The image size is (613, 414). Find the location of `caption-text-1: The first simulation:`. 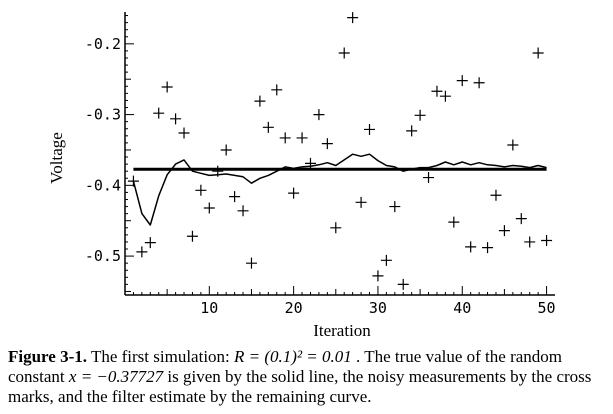

caption-text-1: The first simulation: is located at coordinates (161, 356).